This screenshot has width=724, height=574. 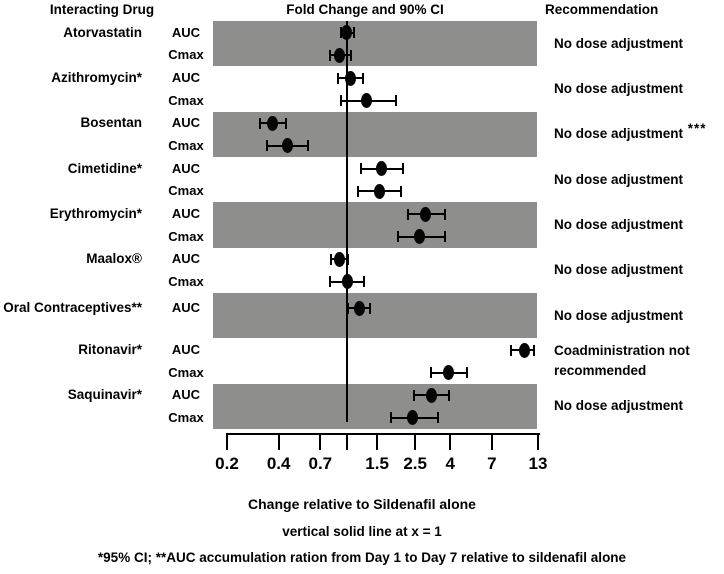 I want to click on reference-line-x1, so click(x=346, y=221).